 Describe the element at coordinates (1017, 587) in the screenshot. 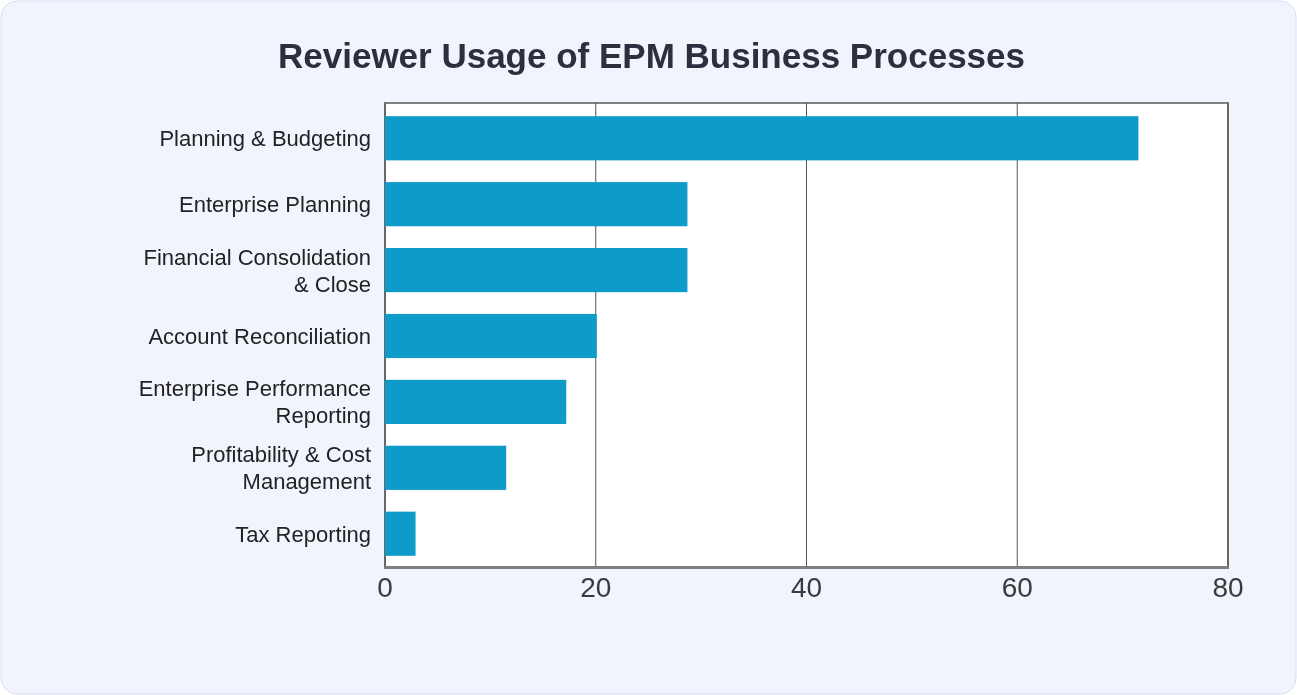

I see `x-tick-label: 60` at that location.